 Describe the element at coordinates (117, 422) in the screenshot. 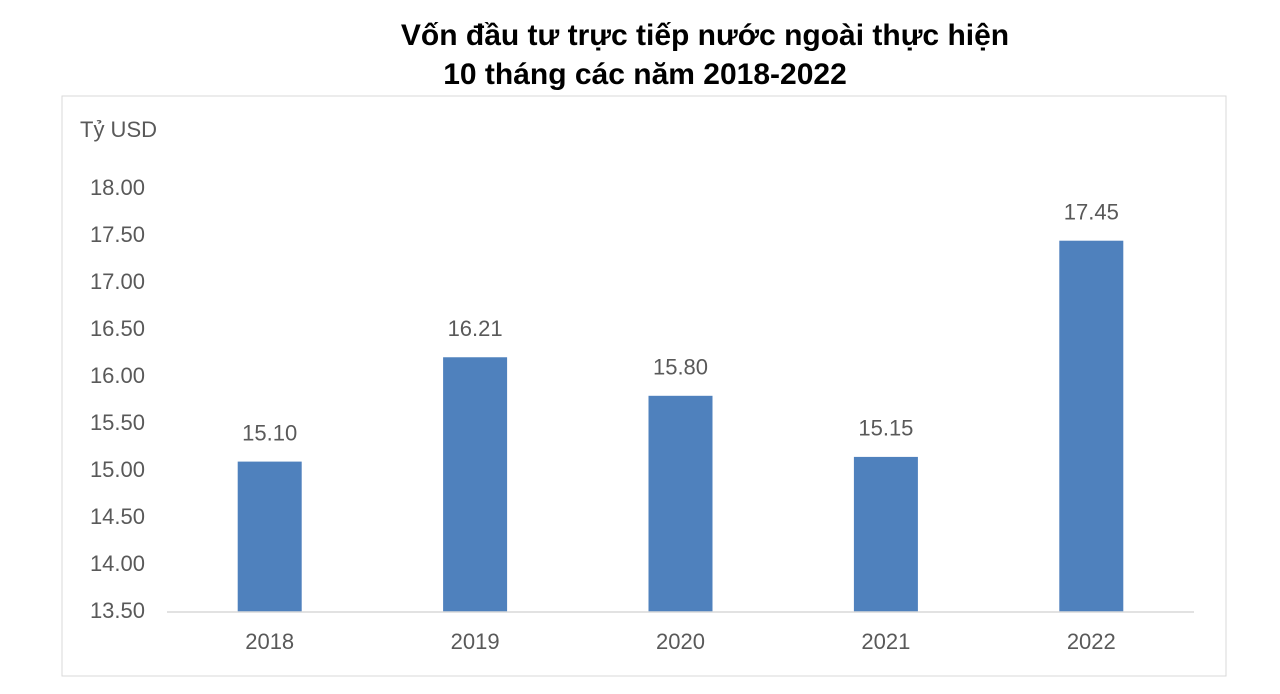

I see `y-tick-label: 15.50` at that location.